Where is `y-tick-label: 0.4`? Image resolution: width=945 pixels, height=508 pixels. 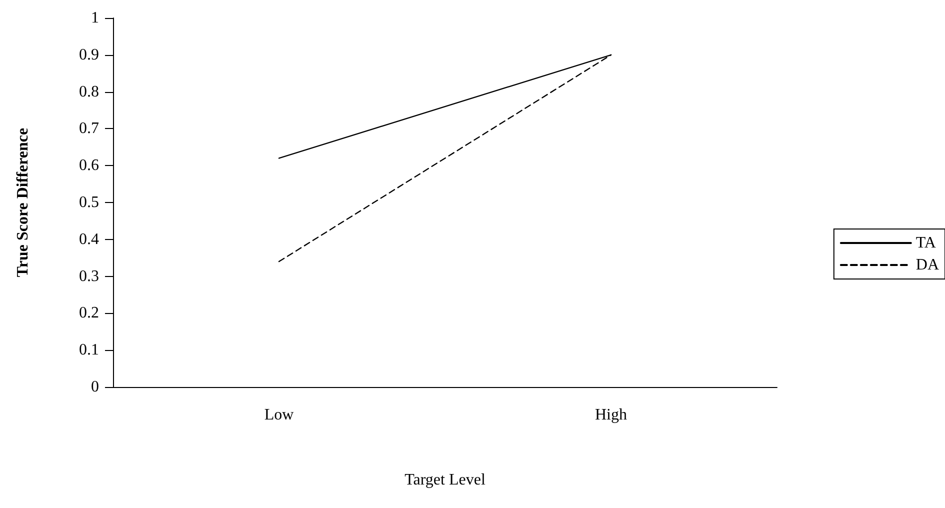 y-tick-label: 0.4 is located at coordinates (89, 239).